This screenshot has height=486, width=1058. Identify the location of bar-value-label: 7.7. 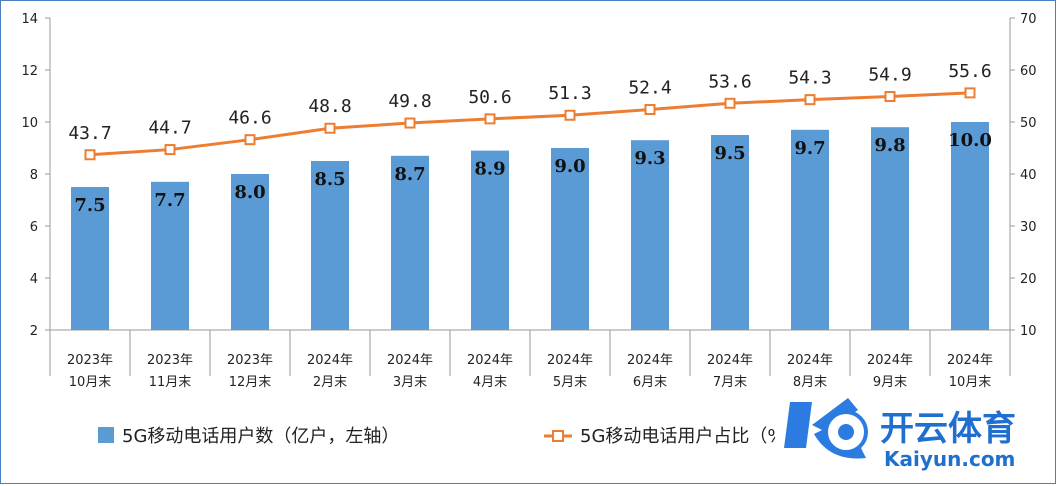
(169, 200).